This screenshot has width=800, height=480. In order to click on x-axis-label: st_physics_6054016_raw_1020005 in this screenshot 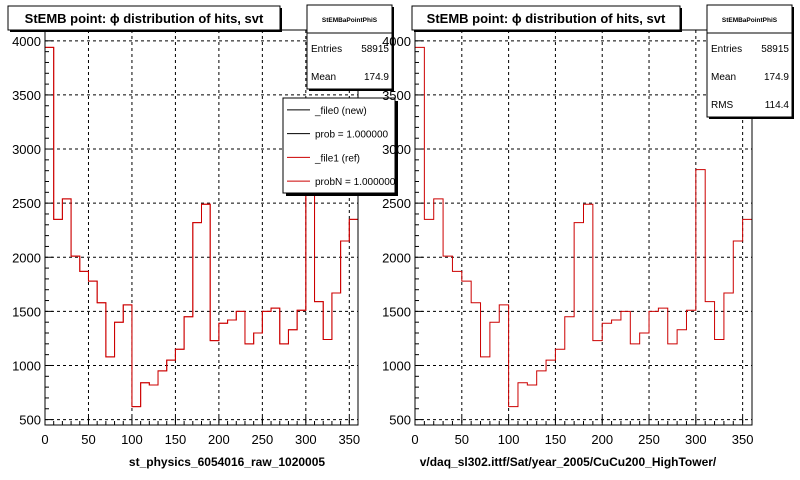, I will do `click(227, 462)`.